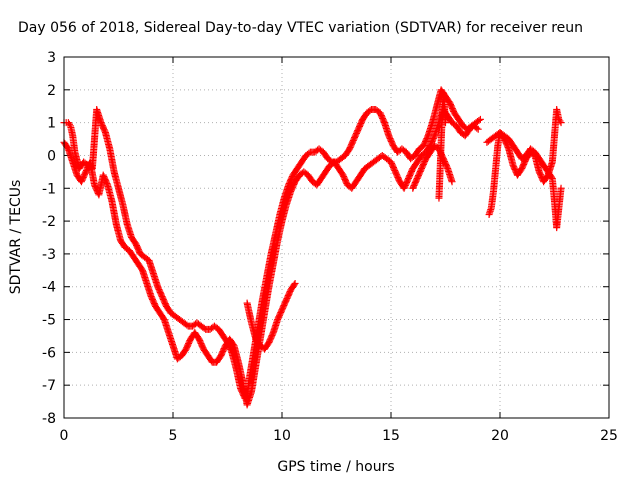  Describe the element at coordinates (49, 386) in the screenshot. I see `y-tick-label: -7` at that location.